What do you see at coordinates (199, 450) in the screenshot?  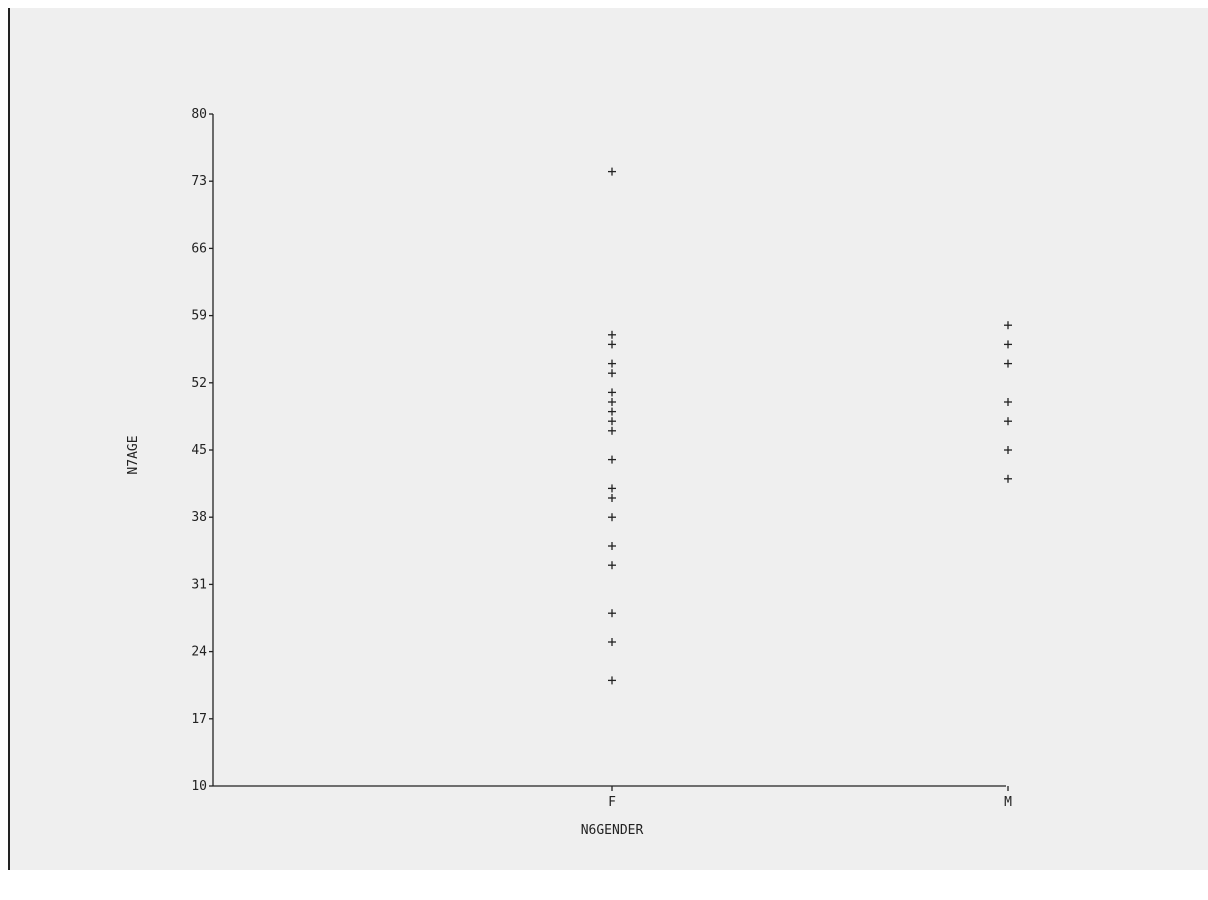 I see `y-tick-label: 45` at bounding box center [199, 450].